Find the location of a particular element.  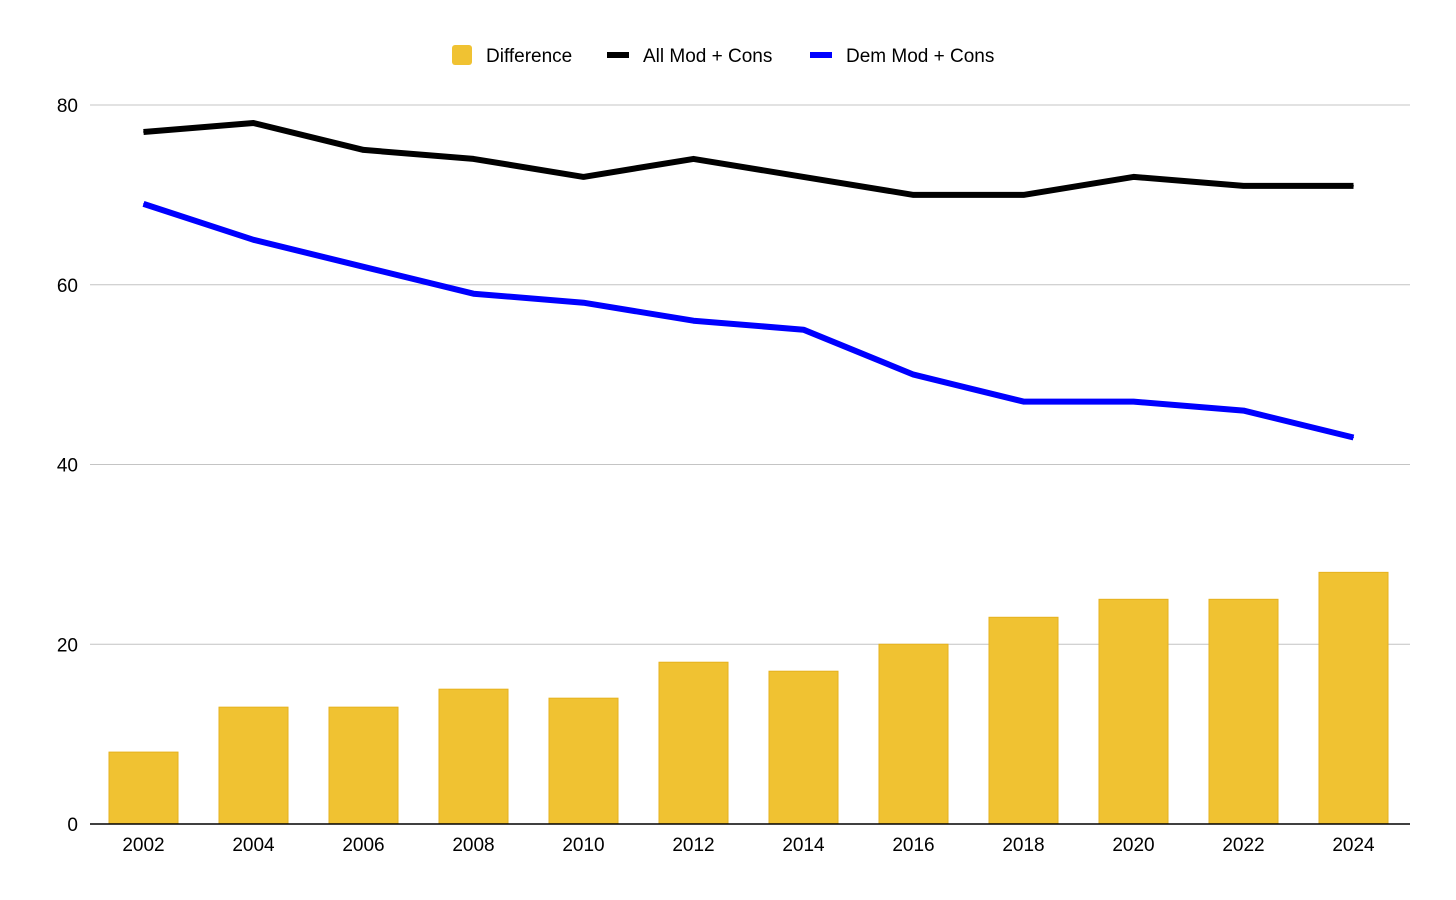

legend-label: Dem Mod + Cons is located at coordinates (920, 56).